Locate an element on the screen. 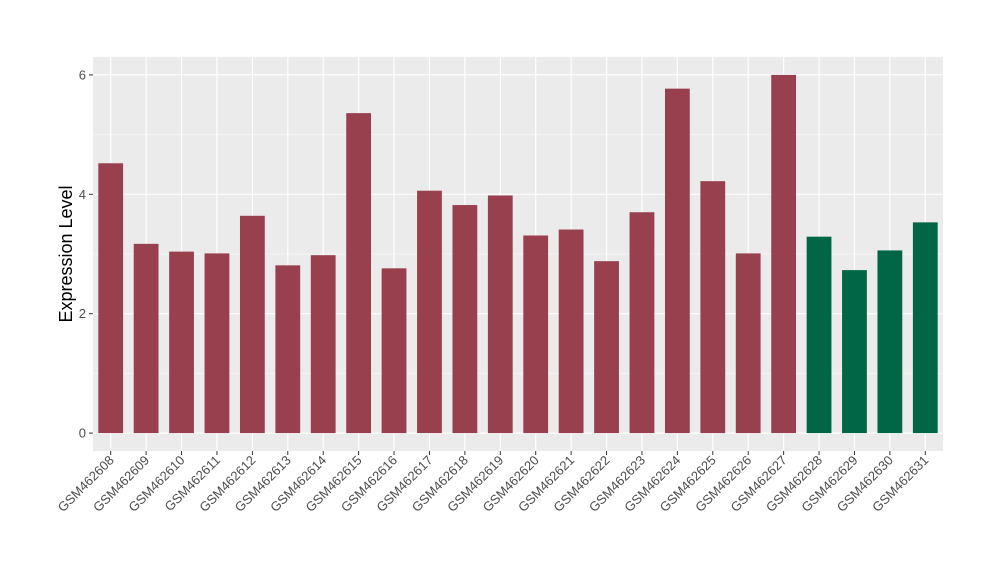 The image size is (1000, 585). y-tick-label: 4 is located at coordinates (82, 194).